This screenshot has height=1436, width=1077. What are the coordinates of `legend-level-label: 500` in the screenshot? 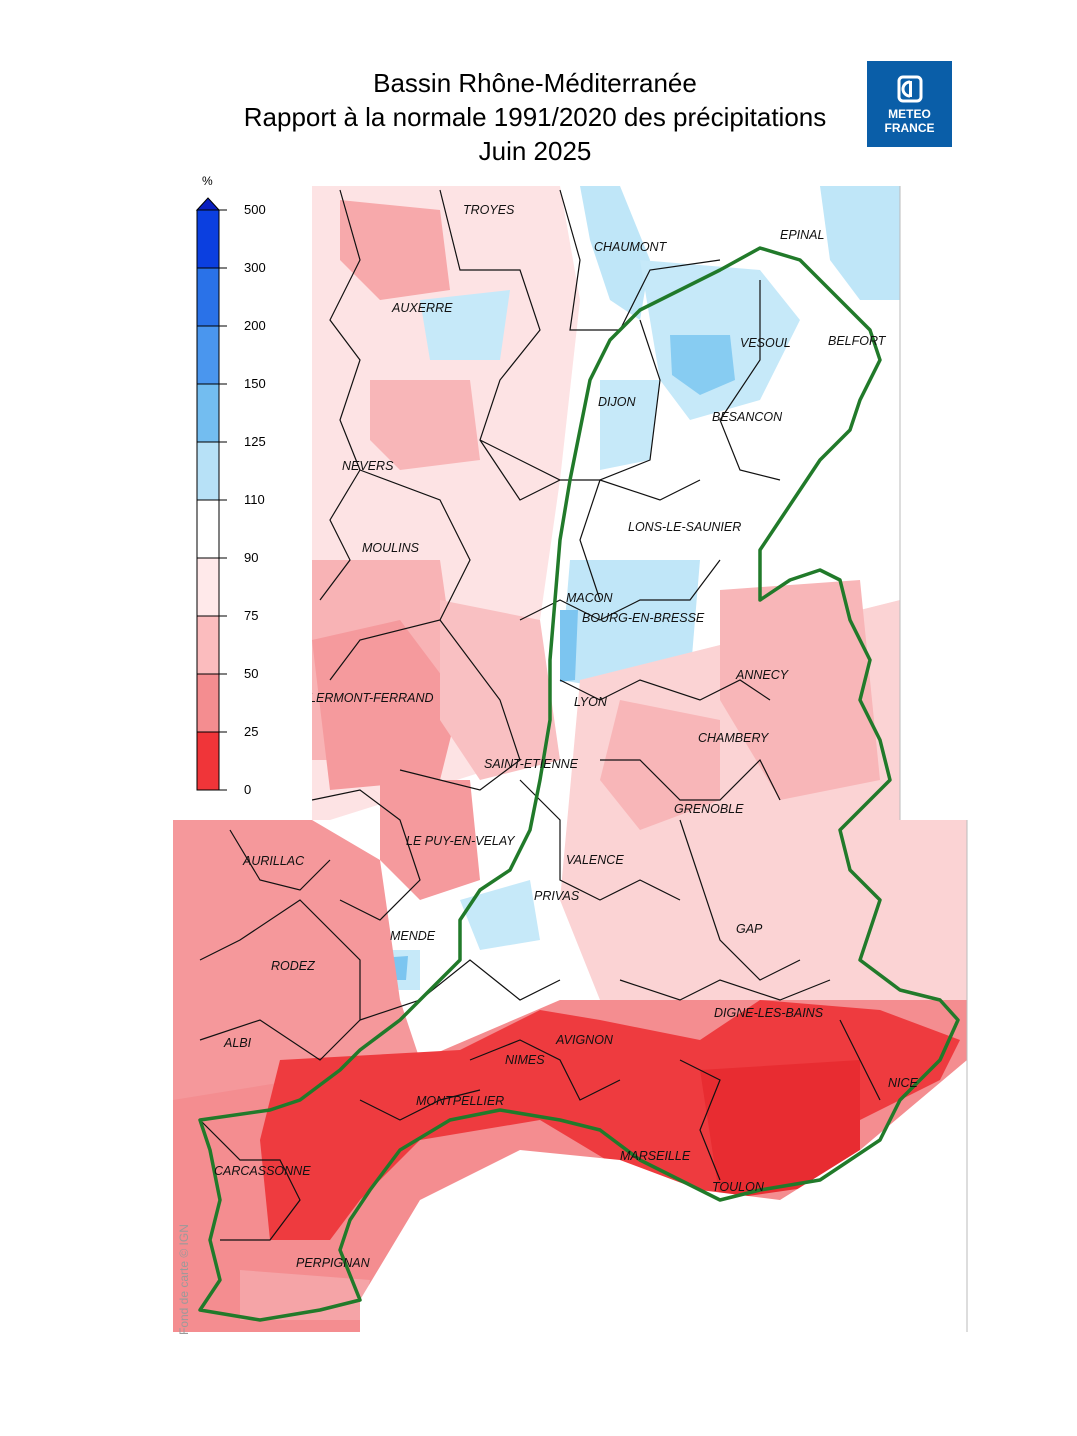 It's located at (255, 209).